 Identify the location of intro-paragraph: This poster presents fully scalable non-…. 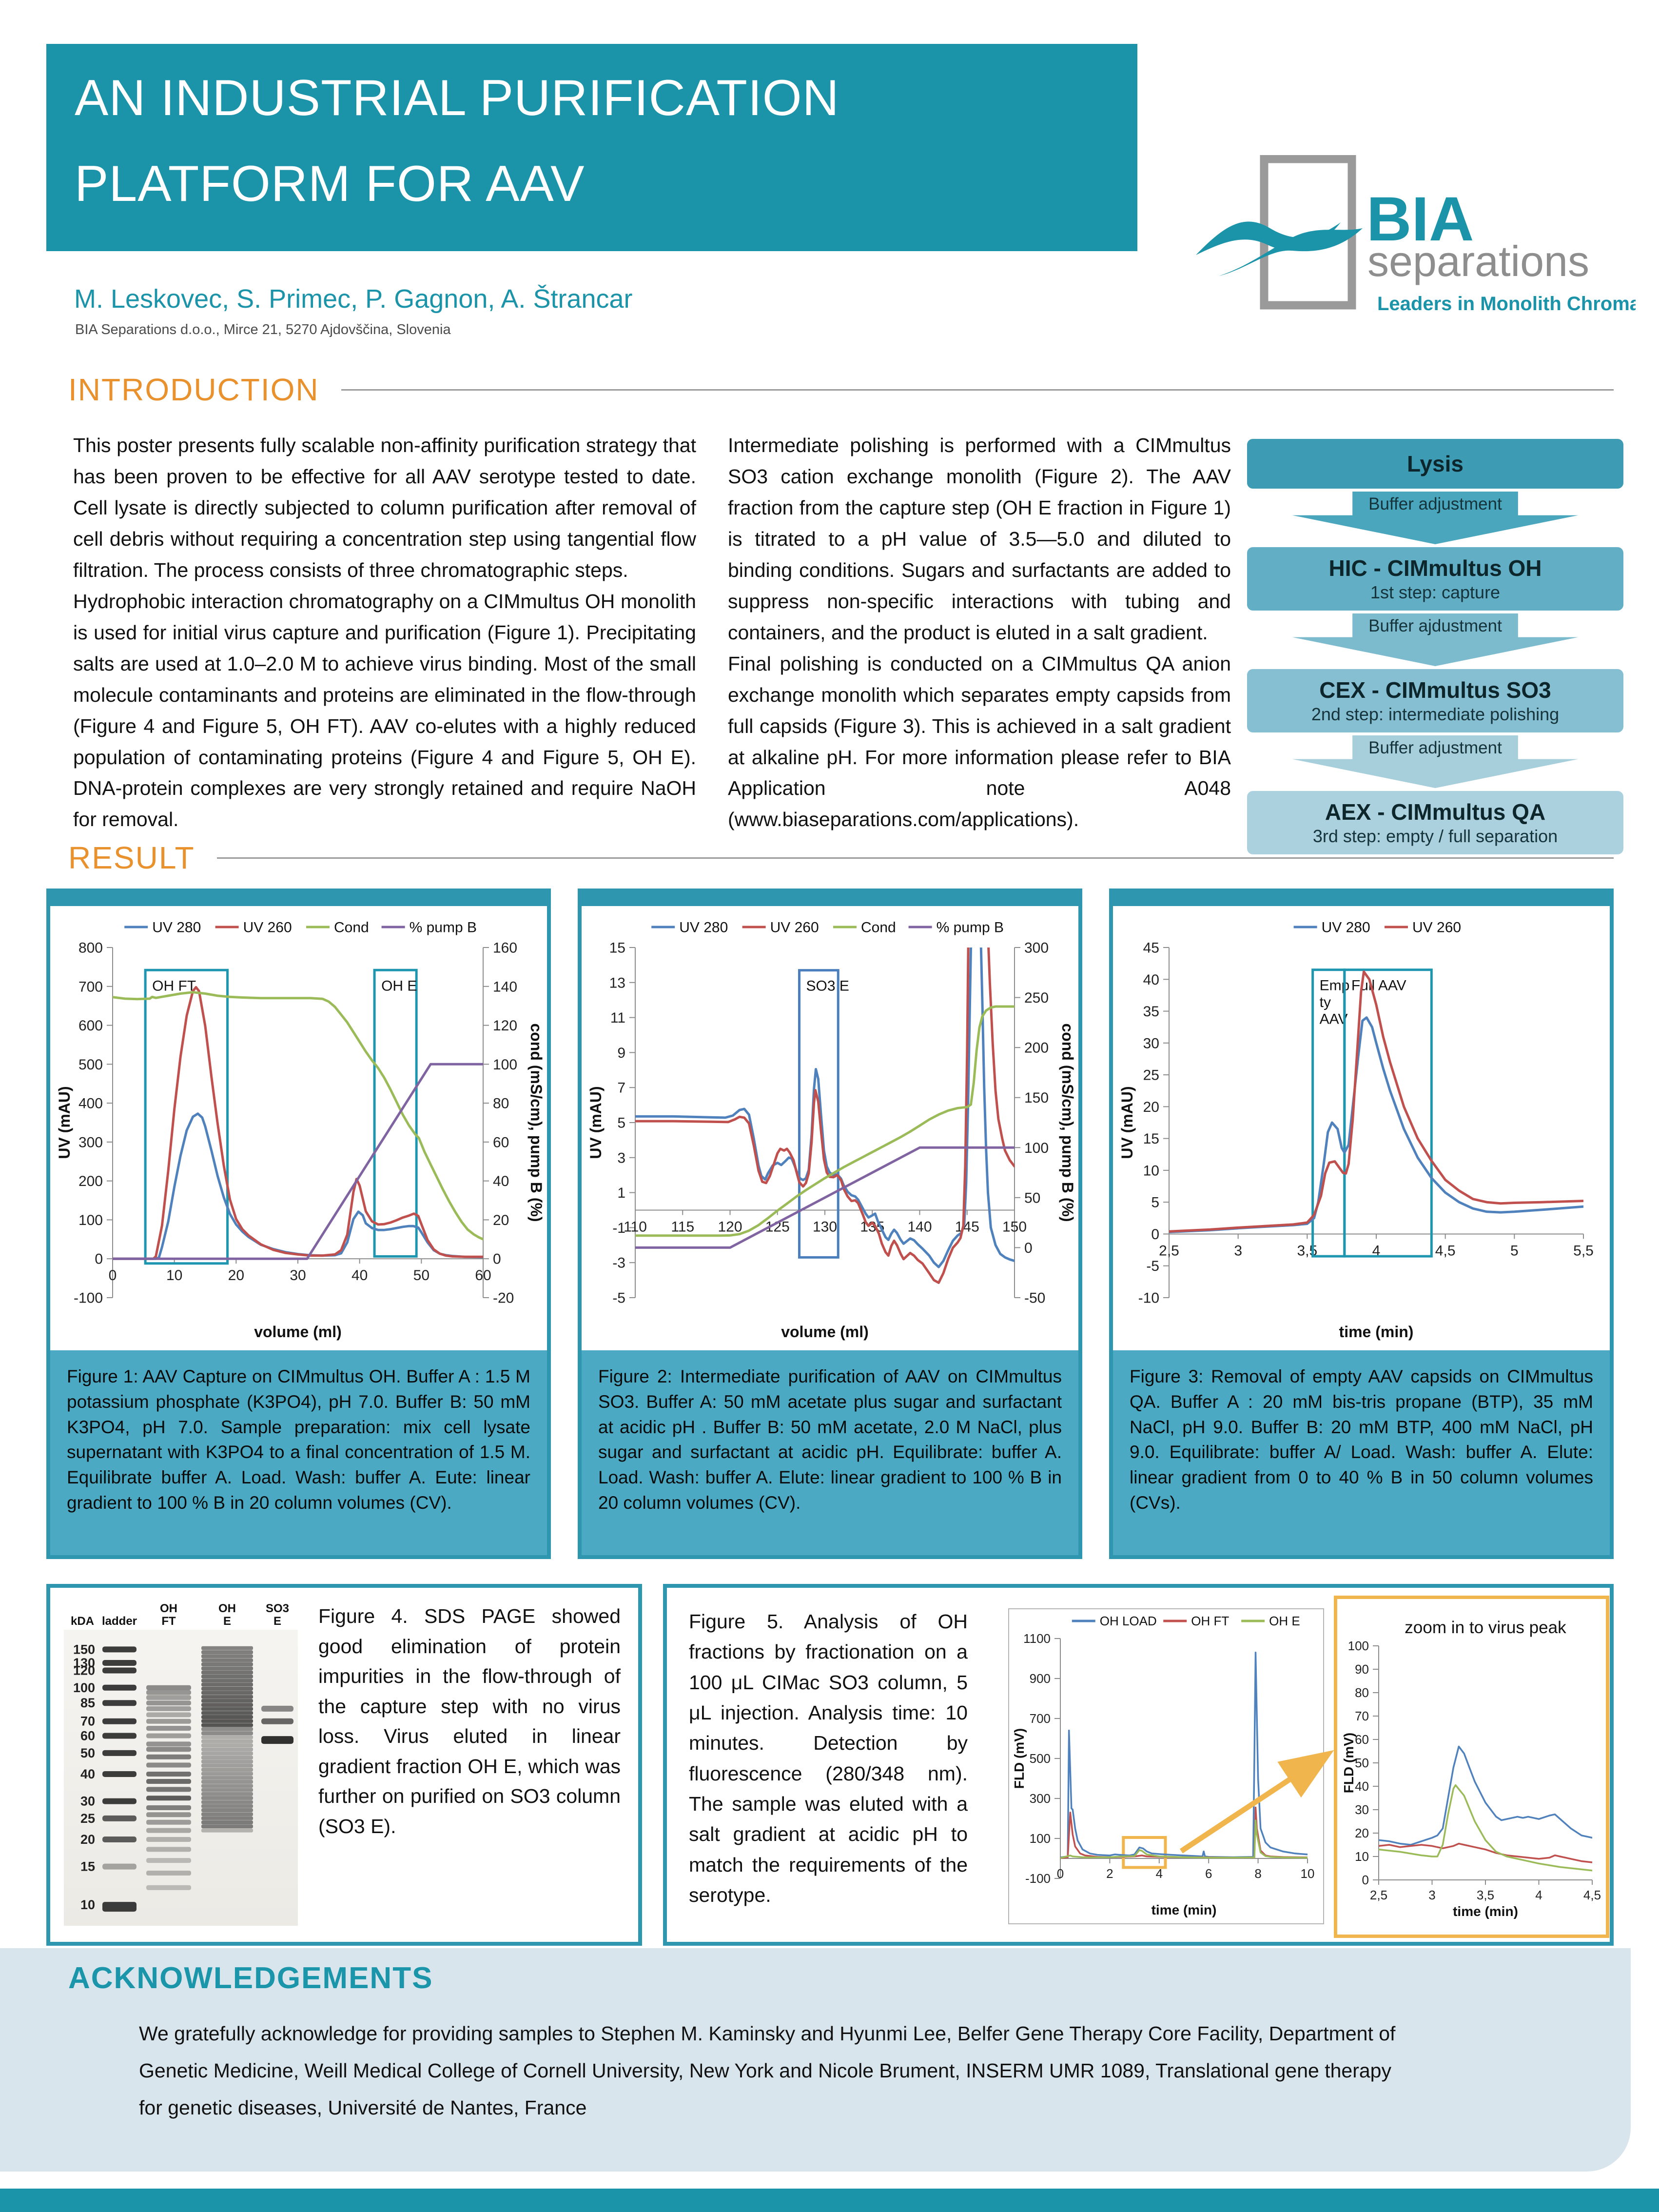
(384, 507).